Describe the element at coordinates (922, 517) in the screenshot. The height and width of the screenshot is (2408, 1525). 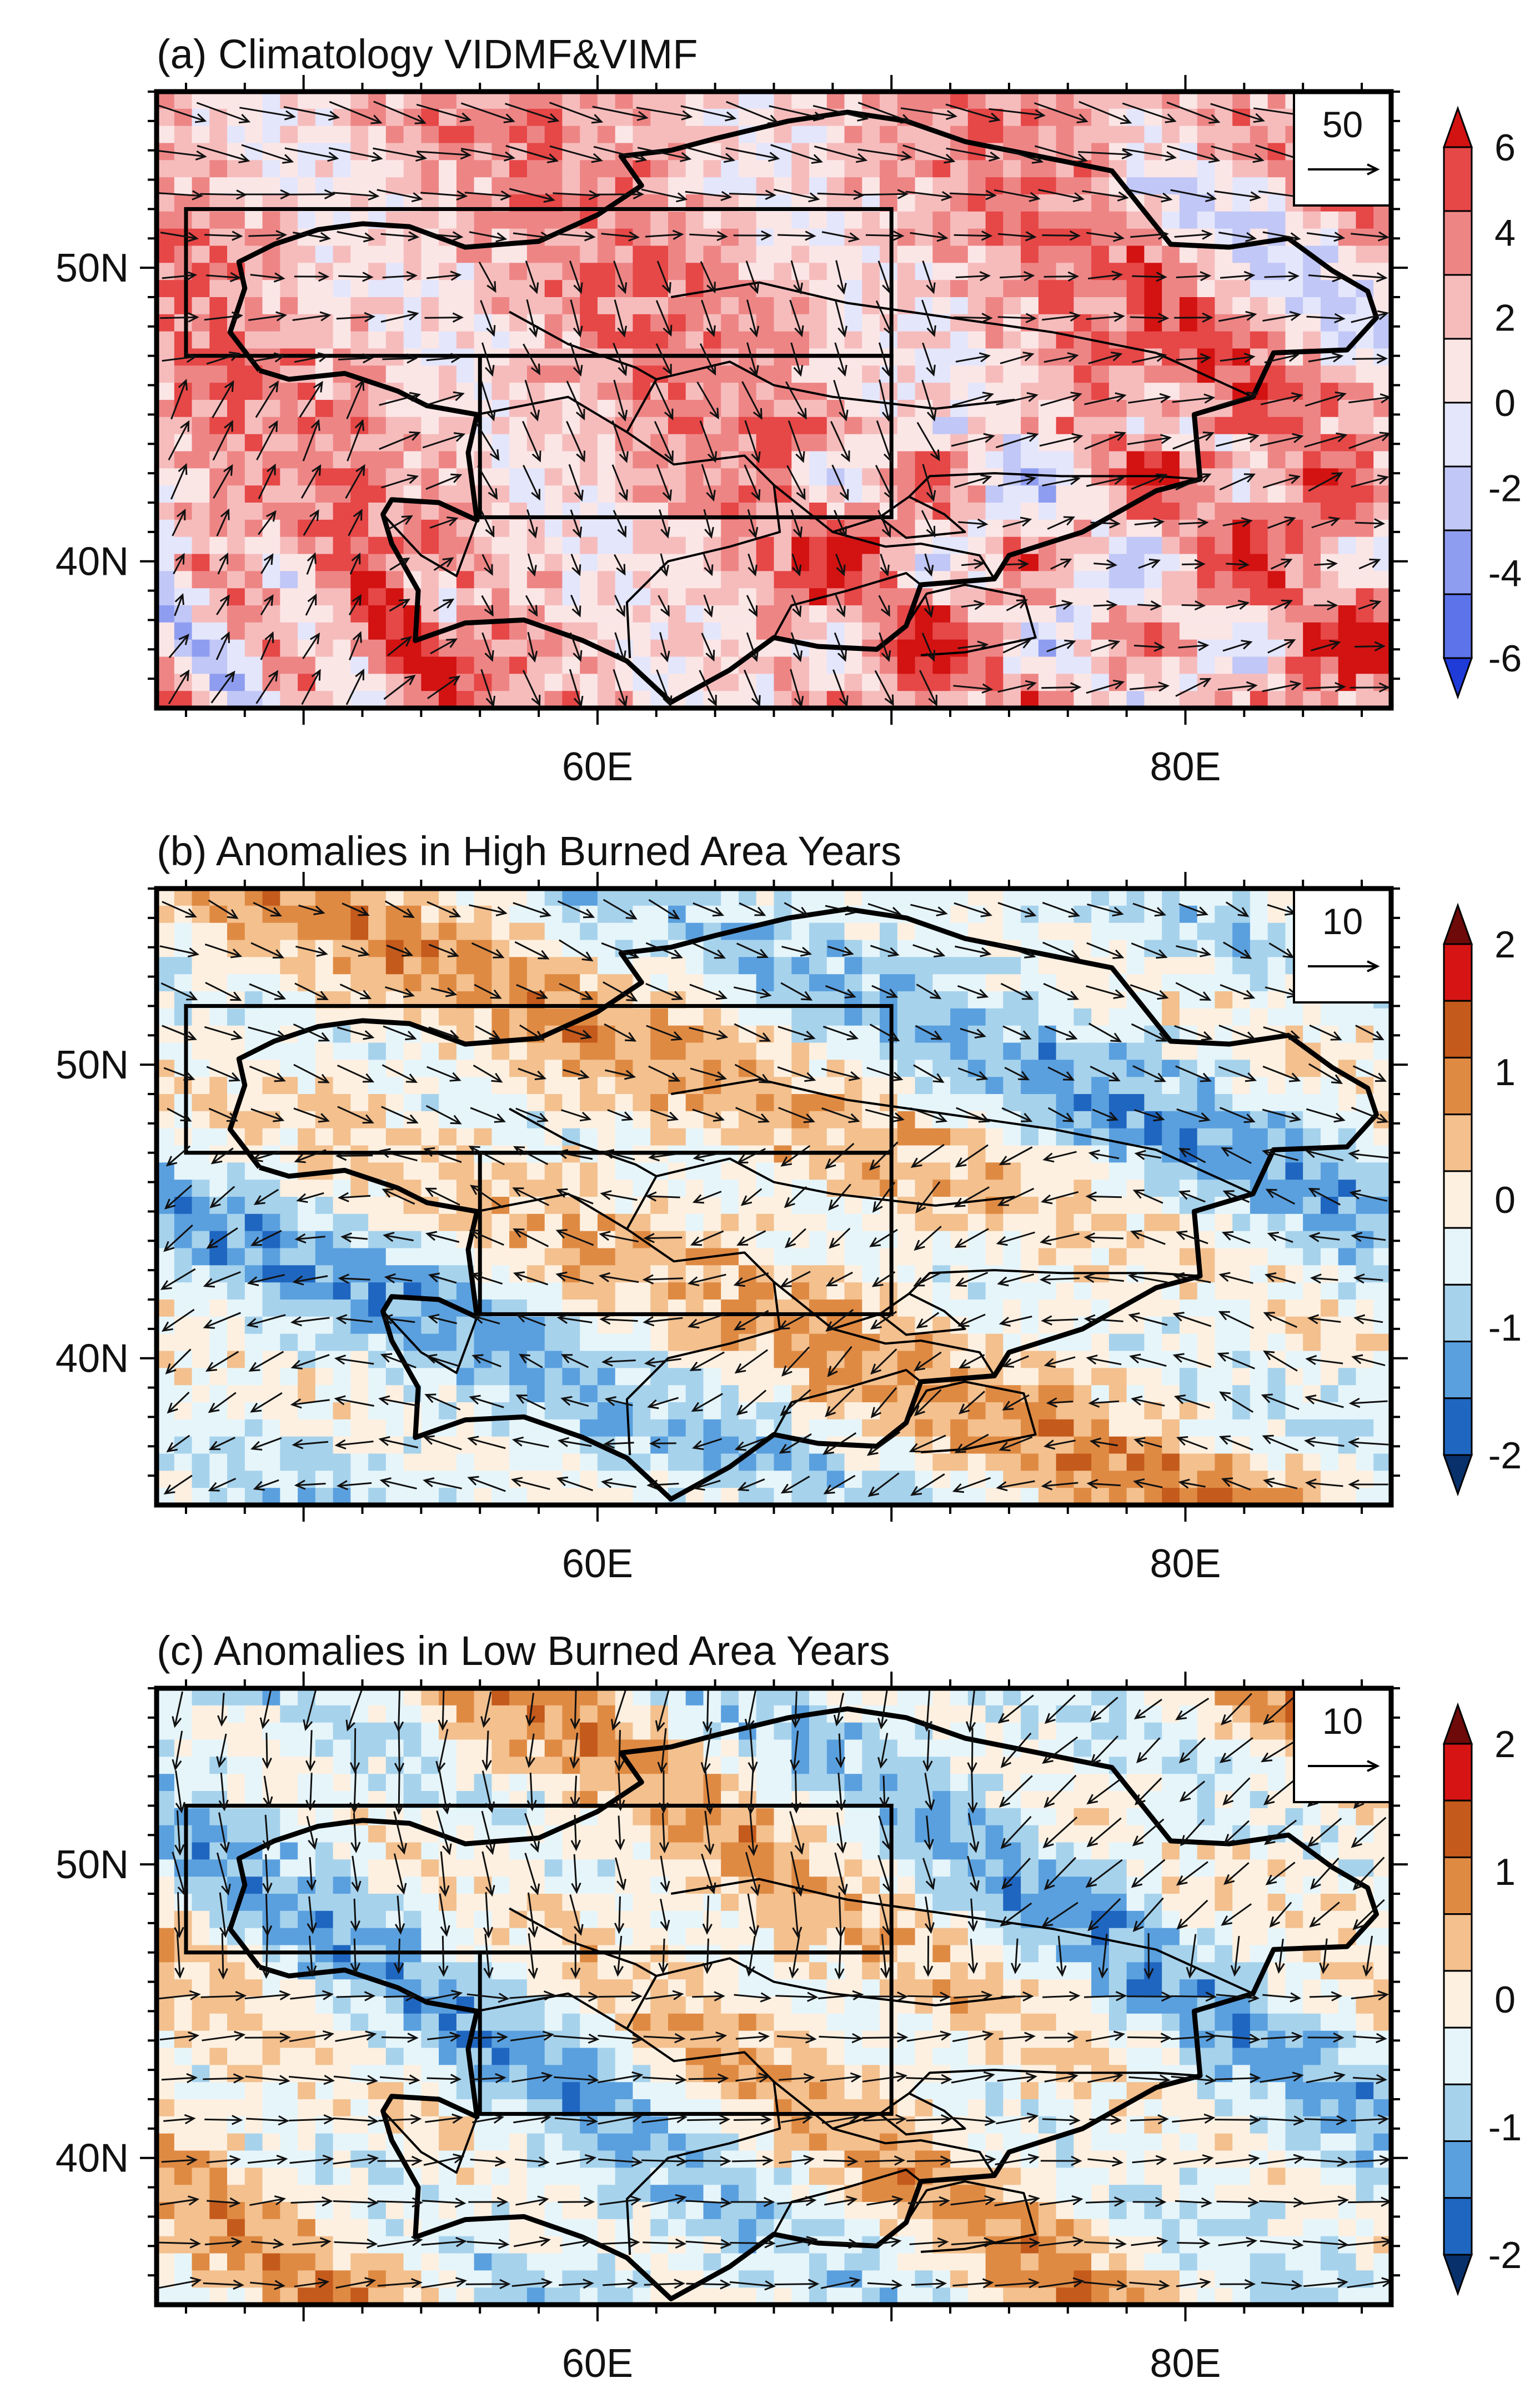
I see `internal-border` at that location.